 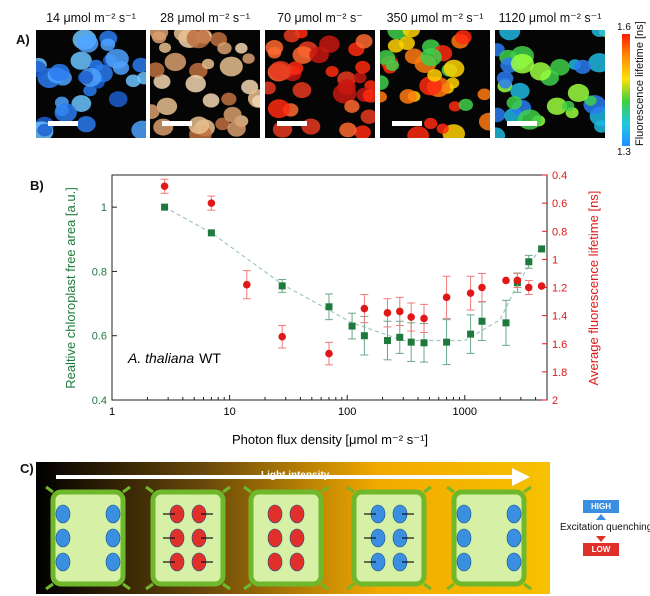 I want to click on panel-b-label: B), so click(x=37, y=185).